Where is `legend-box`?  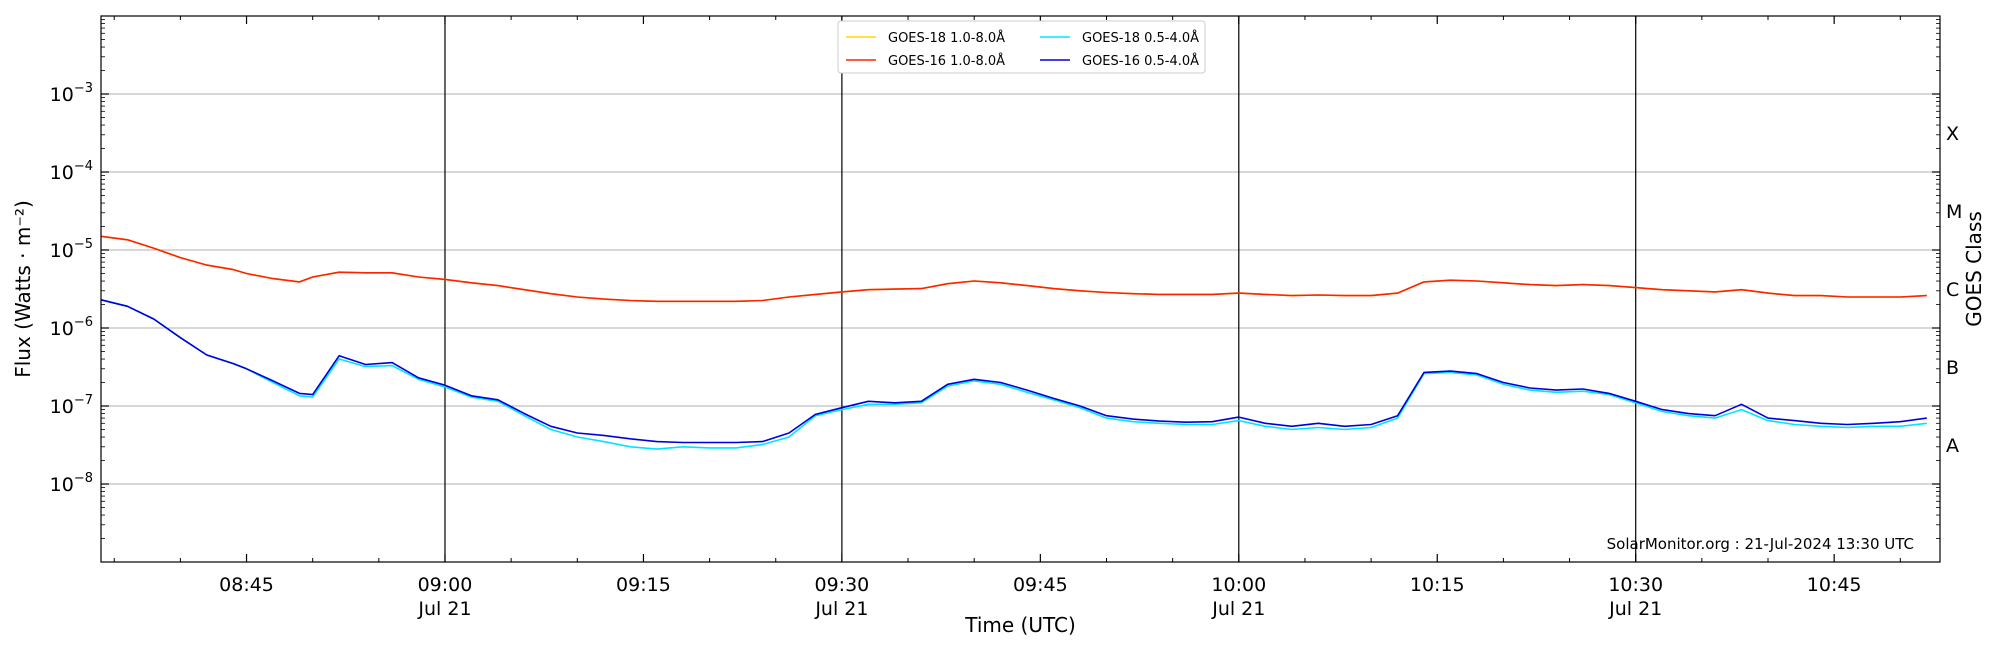 legend-box is located at coordinates (1021, 47).